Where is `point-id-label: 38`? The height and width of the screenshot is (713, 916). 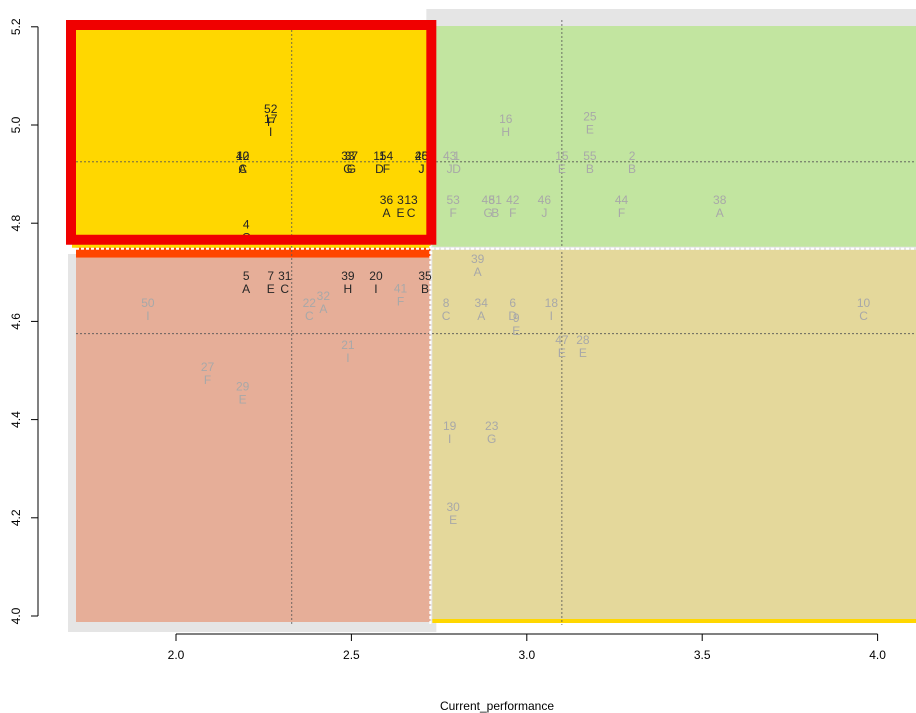 point-id-label: 38 is located at coordinates (720, 200).